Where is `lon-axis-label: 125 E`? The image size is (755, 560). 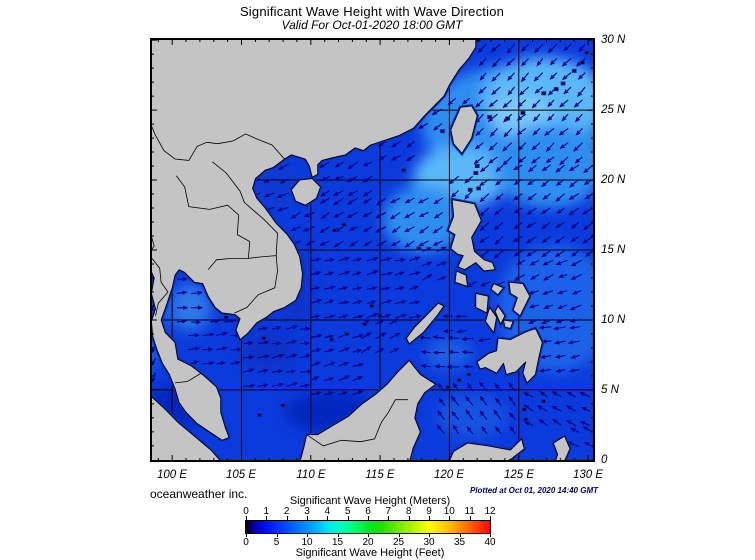
lon-axis-label: 125 E is located at coordinates (519, 475).